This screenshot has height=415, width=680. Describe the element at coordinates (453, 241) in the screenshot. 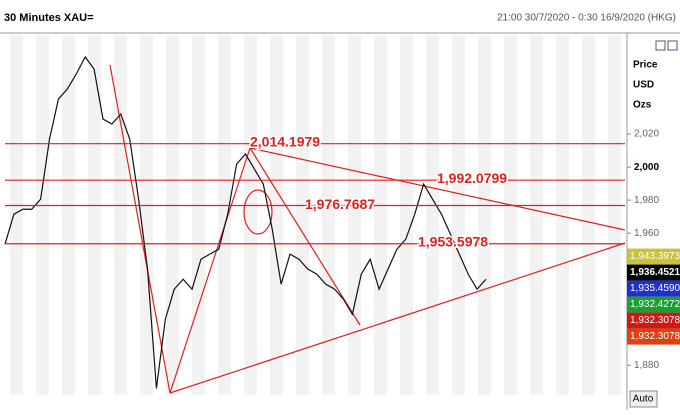

I see `level-label: 1,953.5978` at that location.